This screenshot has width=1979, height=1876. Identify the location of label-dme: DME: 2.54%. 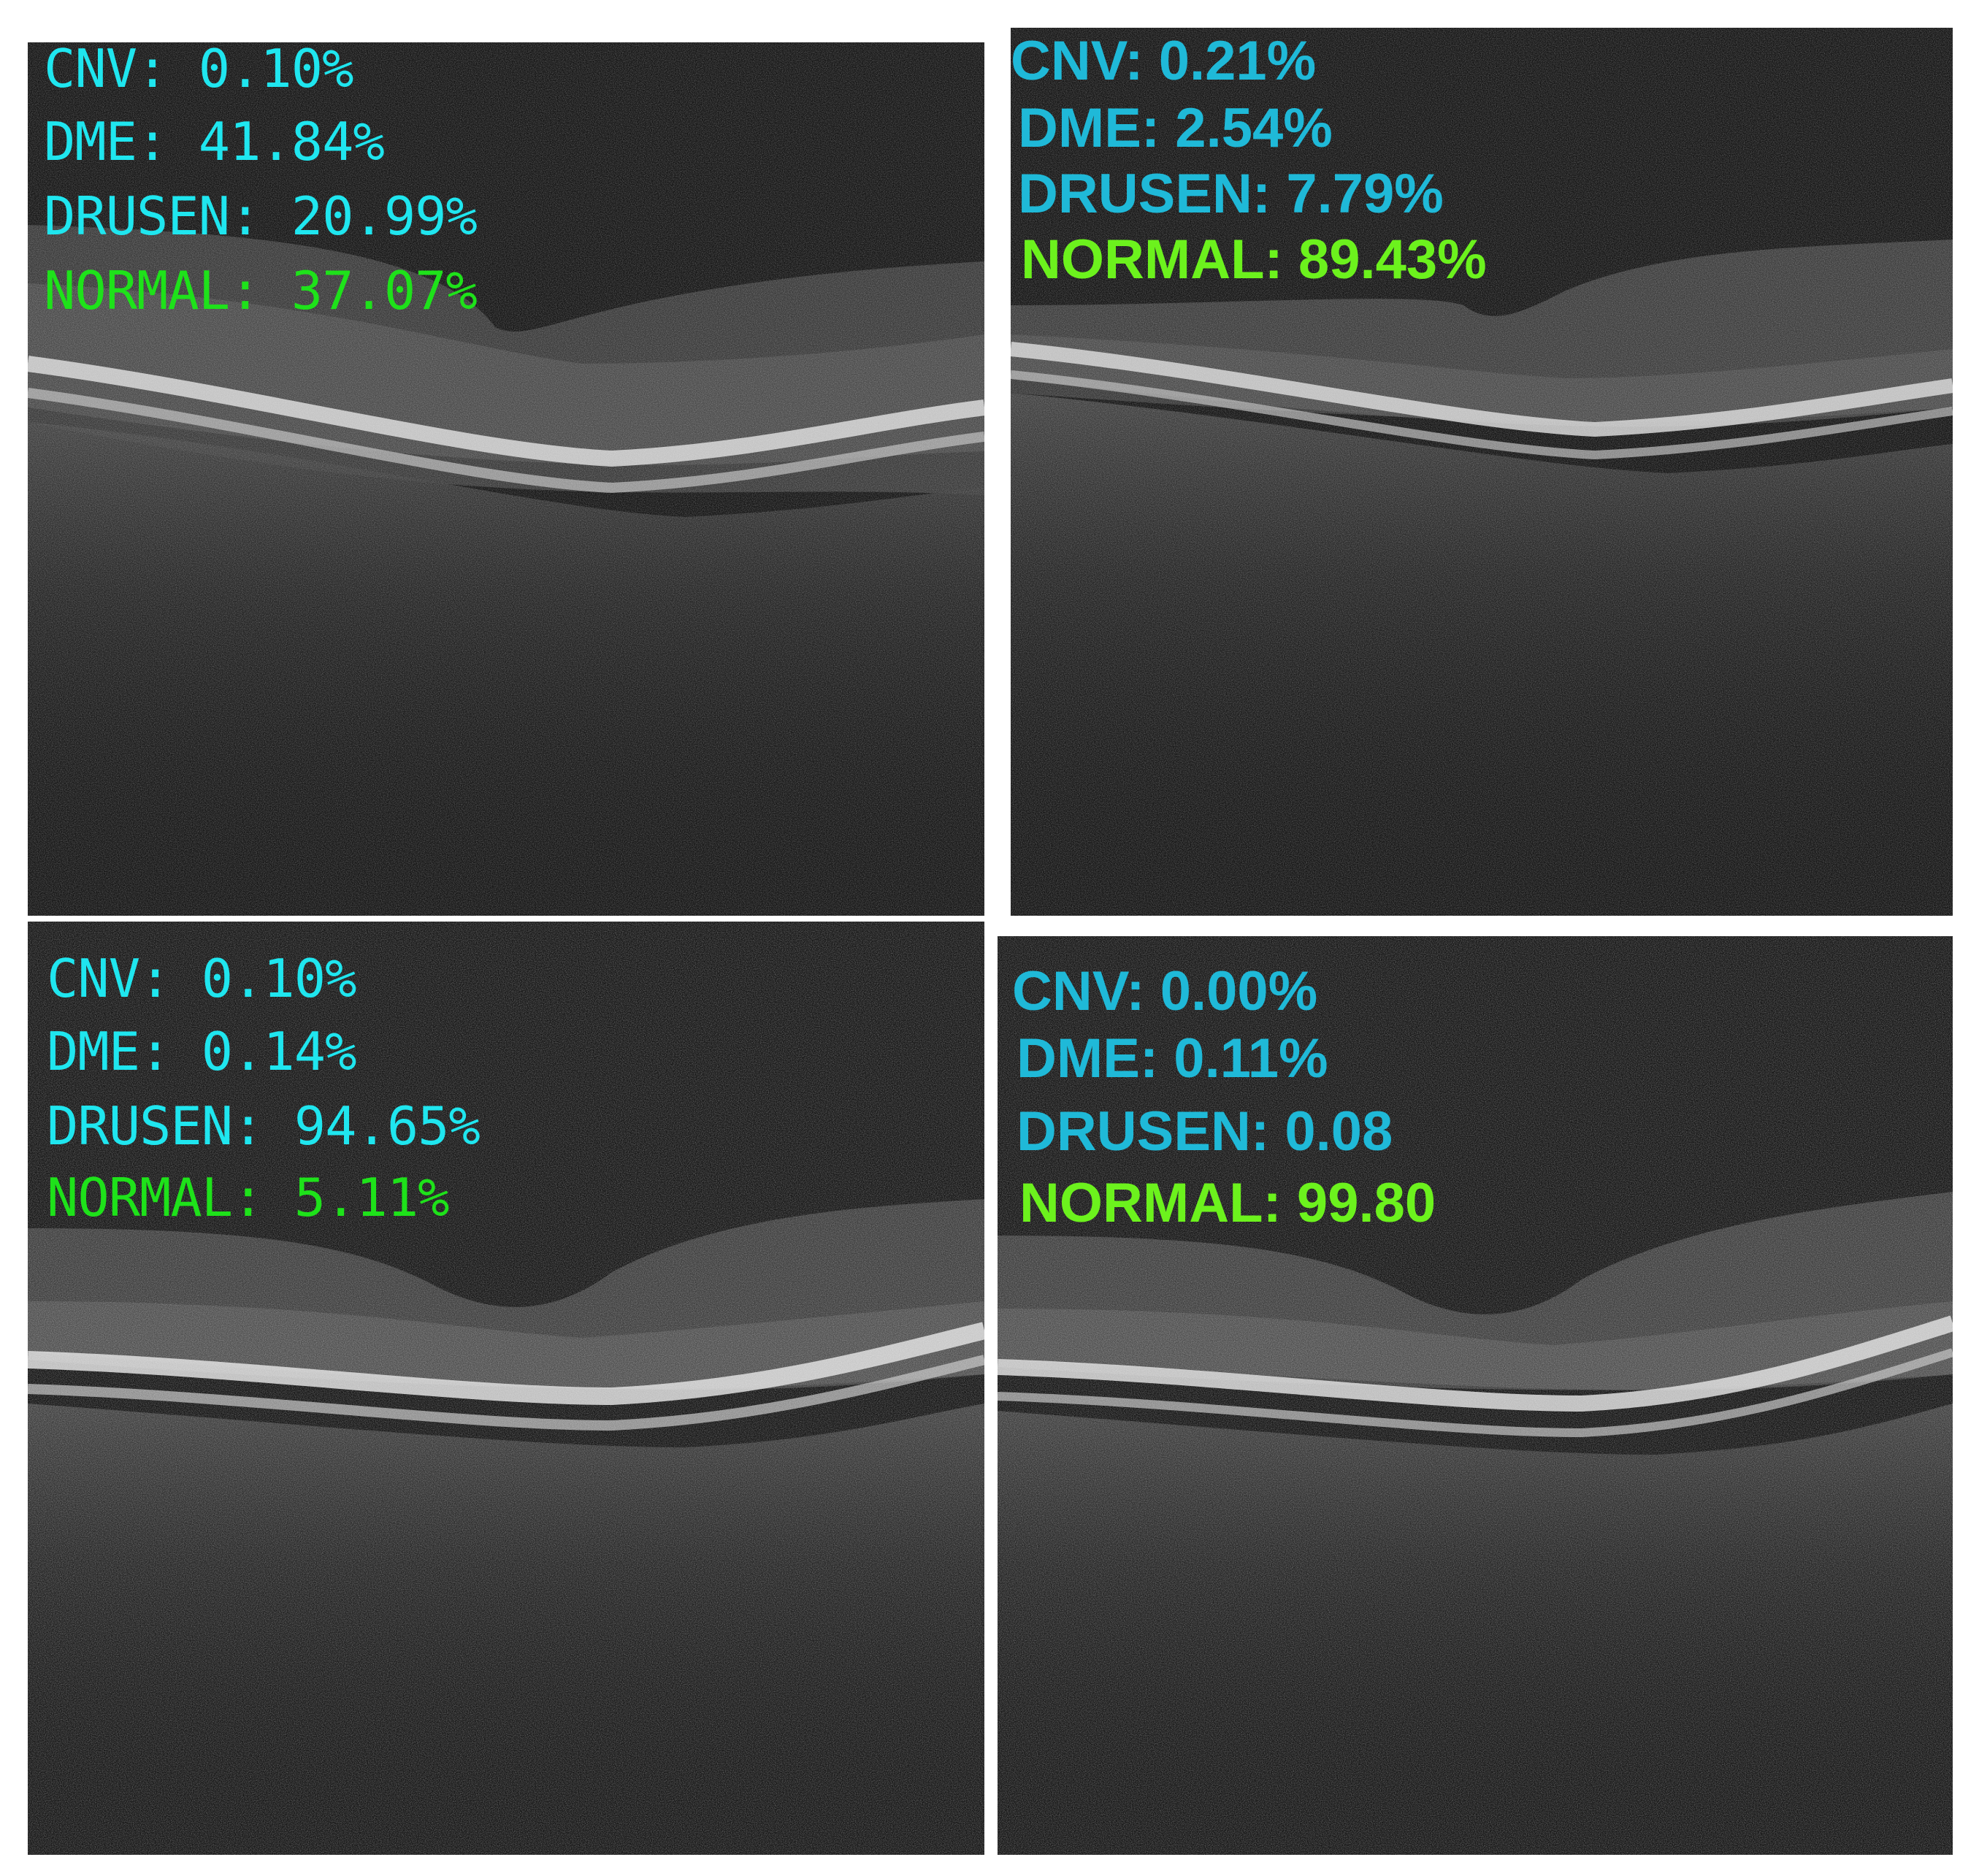
(1175, 128).